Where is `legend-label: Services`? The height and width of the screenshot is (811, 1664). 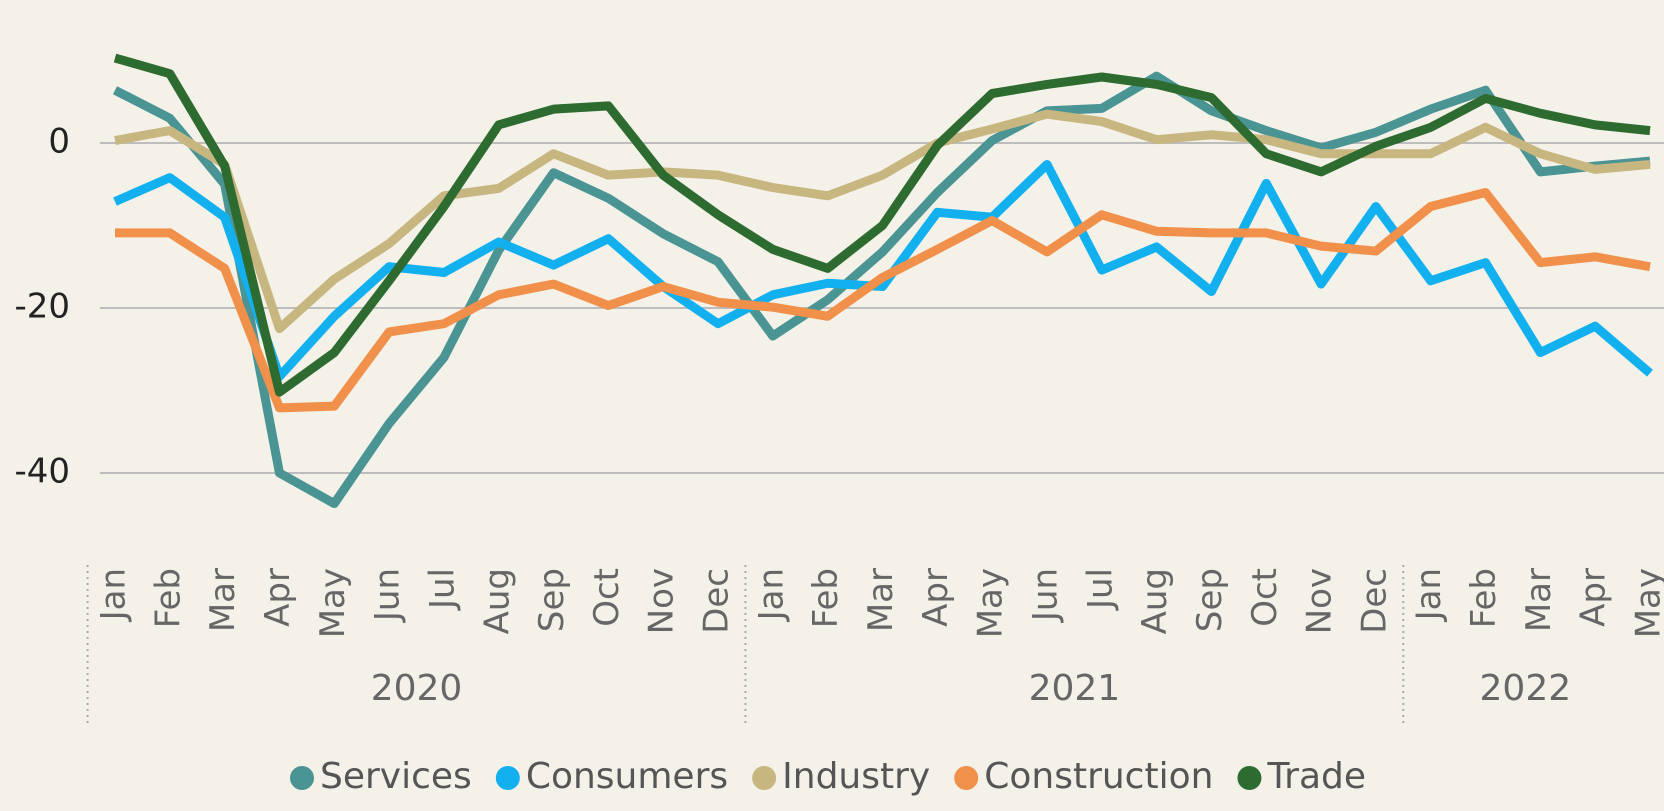 legend-label: Services is located at coordinates (396, 776).